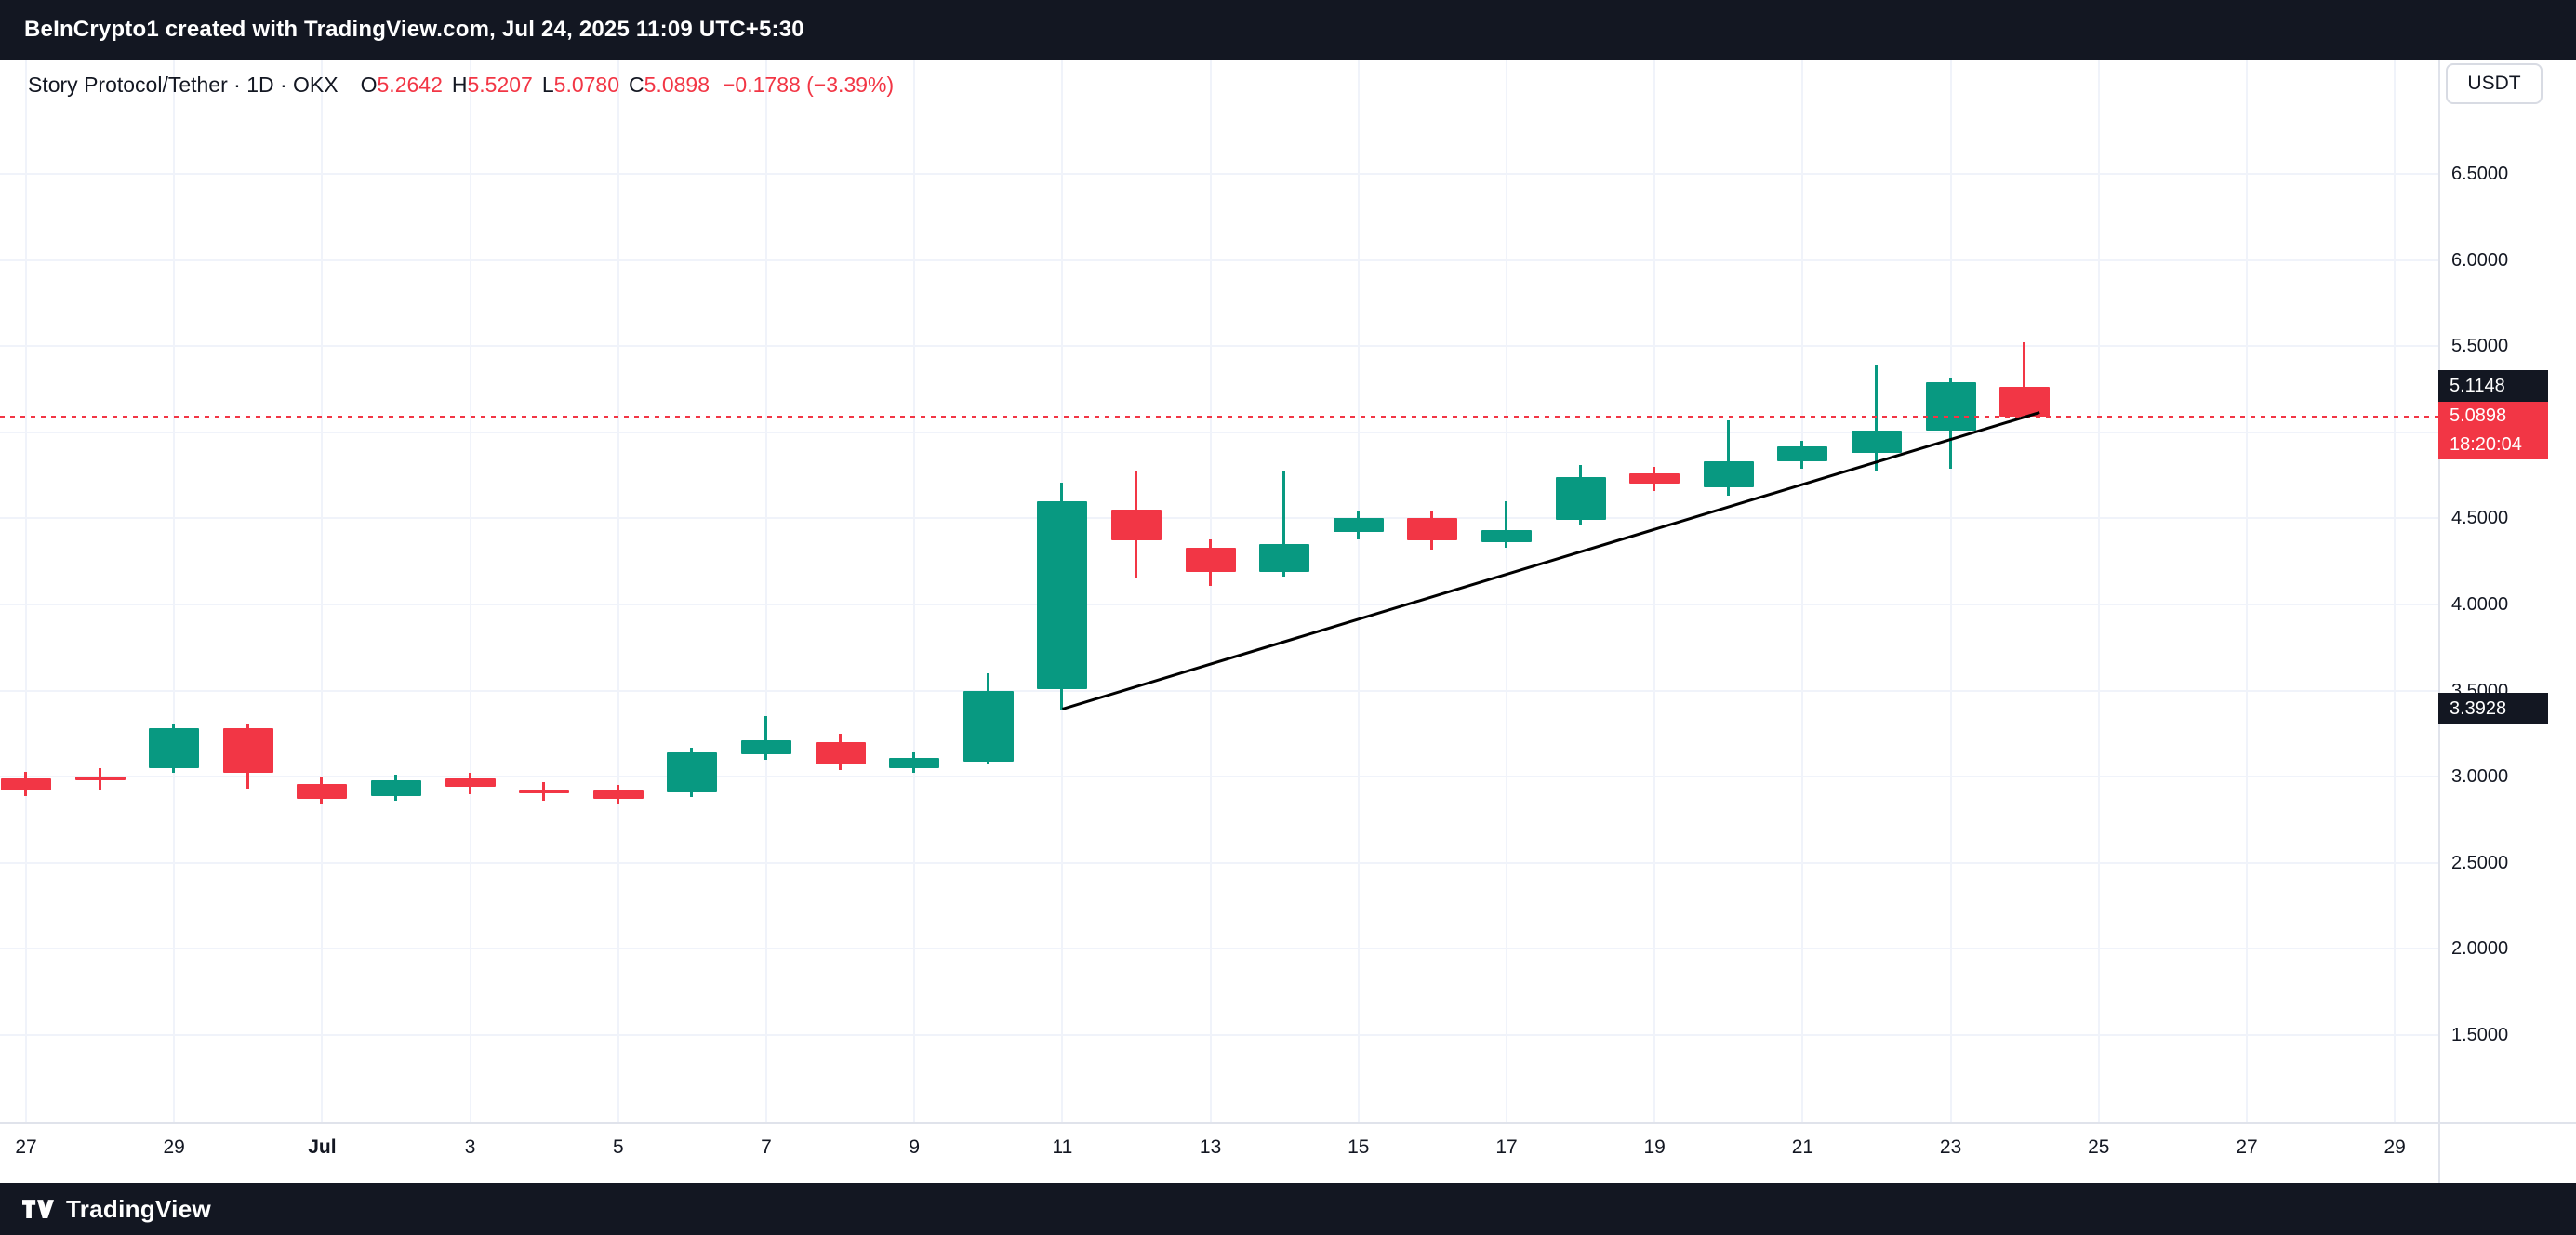  Describe the element at coordinates (2486, 445) in the screenshot. I see `bar-countdown: 18:20:04` at that location.